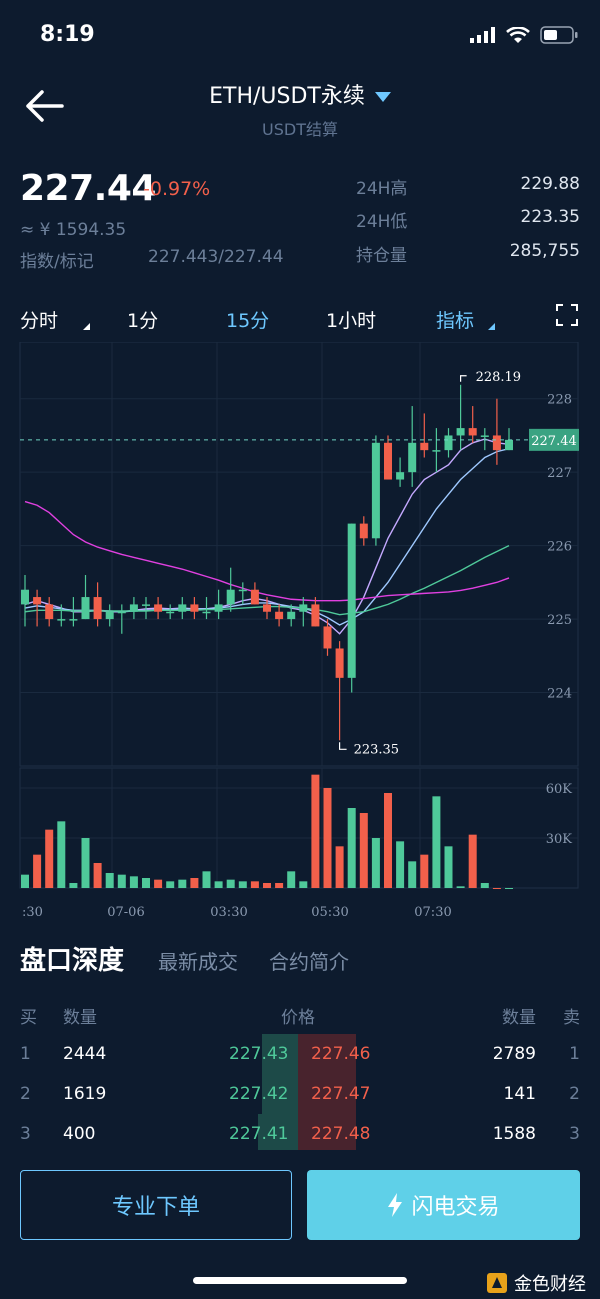 The height and width of the screenshot is (1299, 600). What do you see at coordinates (177, 189) in the screenshot?
I see `price-change: -0.97%` at bounding box center [177, 189].